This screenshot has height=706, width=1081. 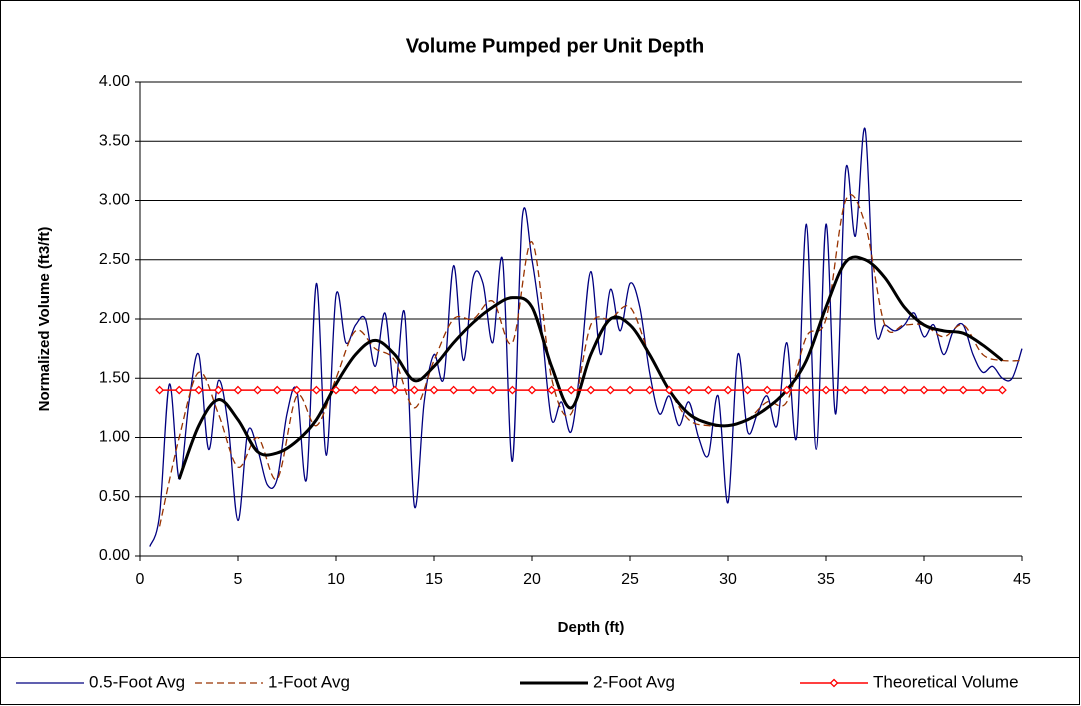 I want to click on x-tick-label: 25, so click(x=630, y=579).